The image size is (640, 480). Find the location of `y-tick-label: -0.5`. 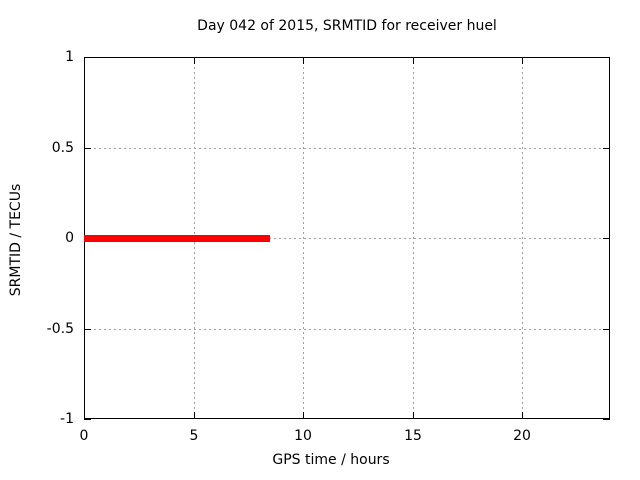

y-tick-label: -0.5 is located at coordinates (60, 329).